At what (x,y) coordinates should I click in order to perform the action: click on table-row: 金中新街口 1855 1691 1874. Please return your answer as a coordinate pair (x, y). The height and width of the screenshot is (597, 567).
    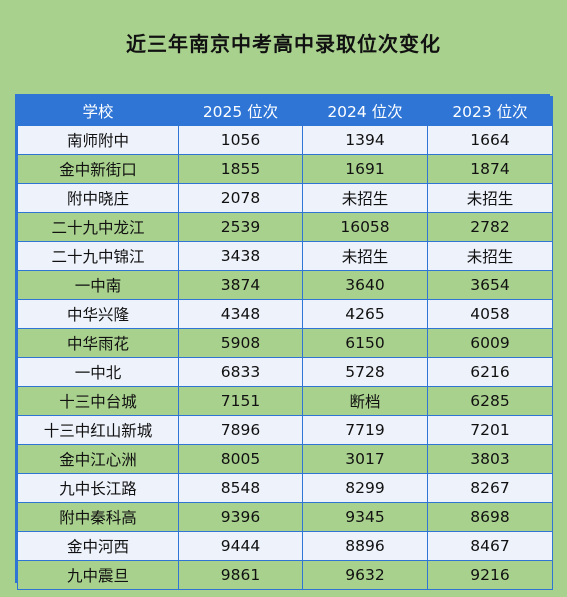
    Looking at the image, I should click on (285, 169).